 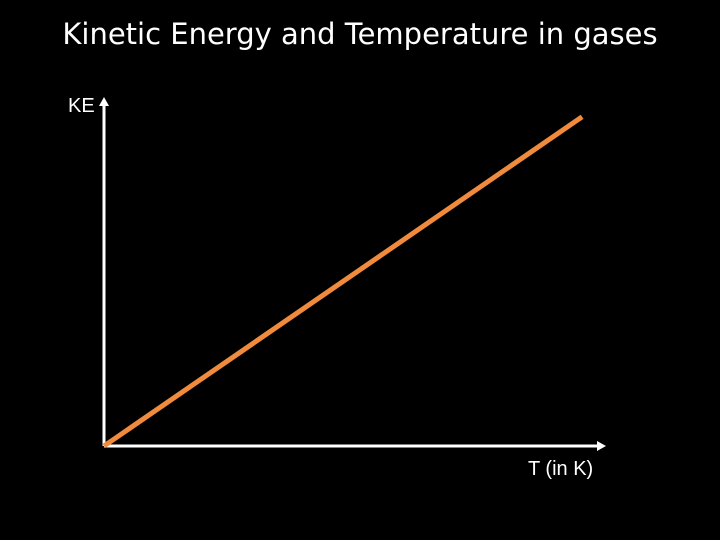 I want to click on slide-title: Kinetic Energy and Temperature in gases, so click(x=360, y=34).